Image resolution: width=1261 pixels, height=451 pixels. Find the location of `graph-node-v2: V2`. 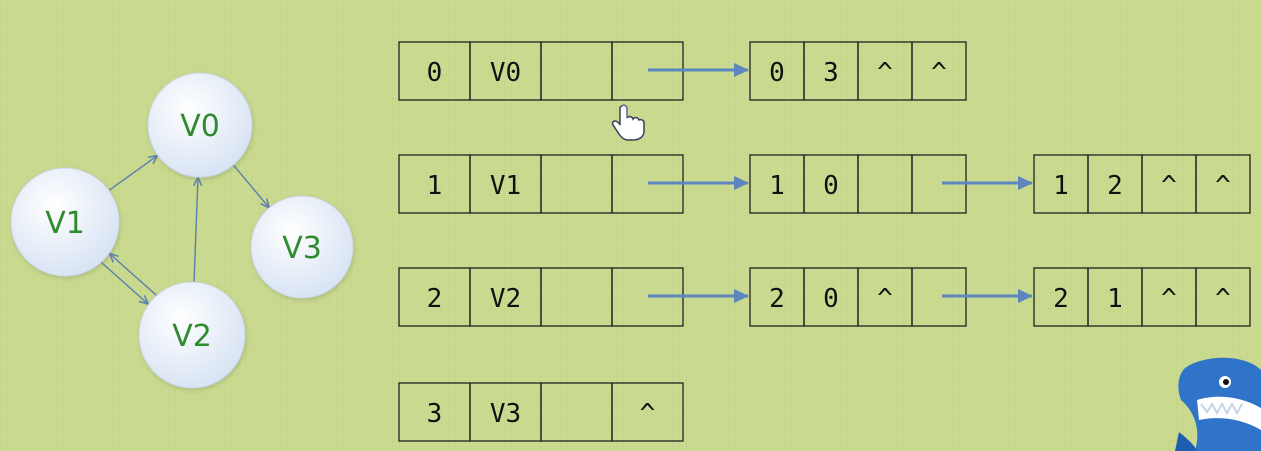

graph-node-v2: V2 is located at coordinates (192, 335).